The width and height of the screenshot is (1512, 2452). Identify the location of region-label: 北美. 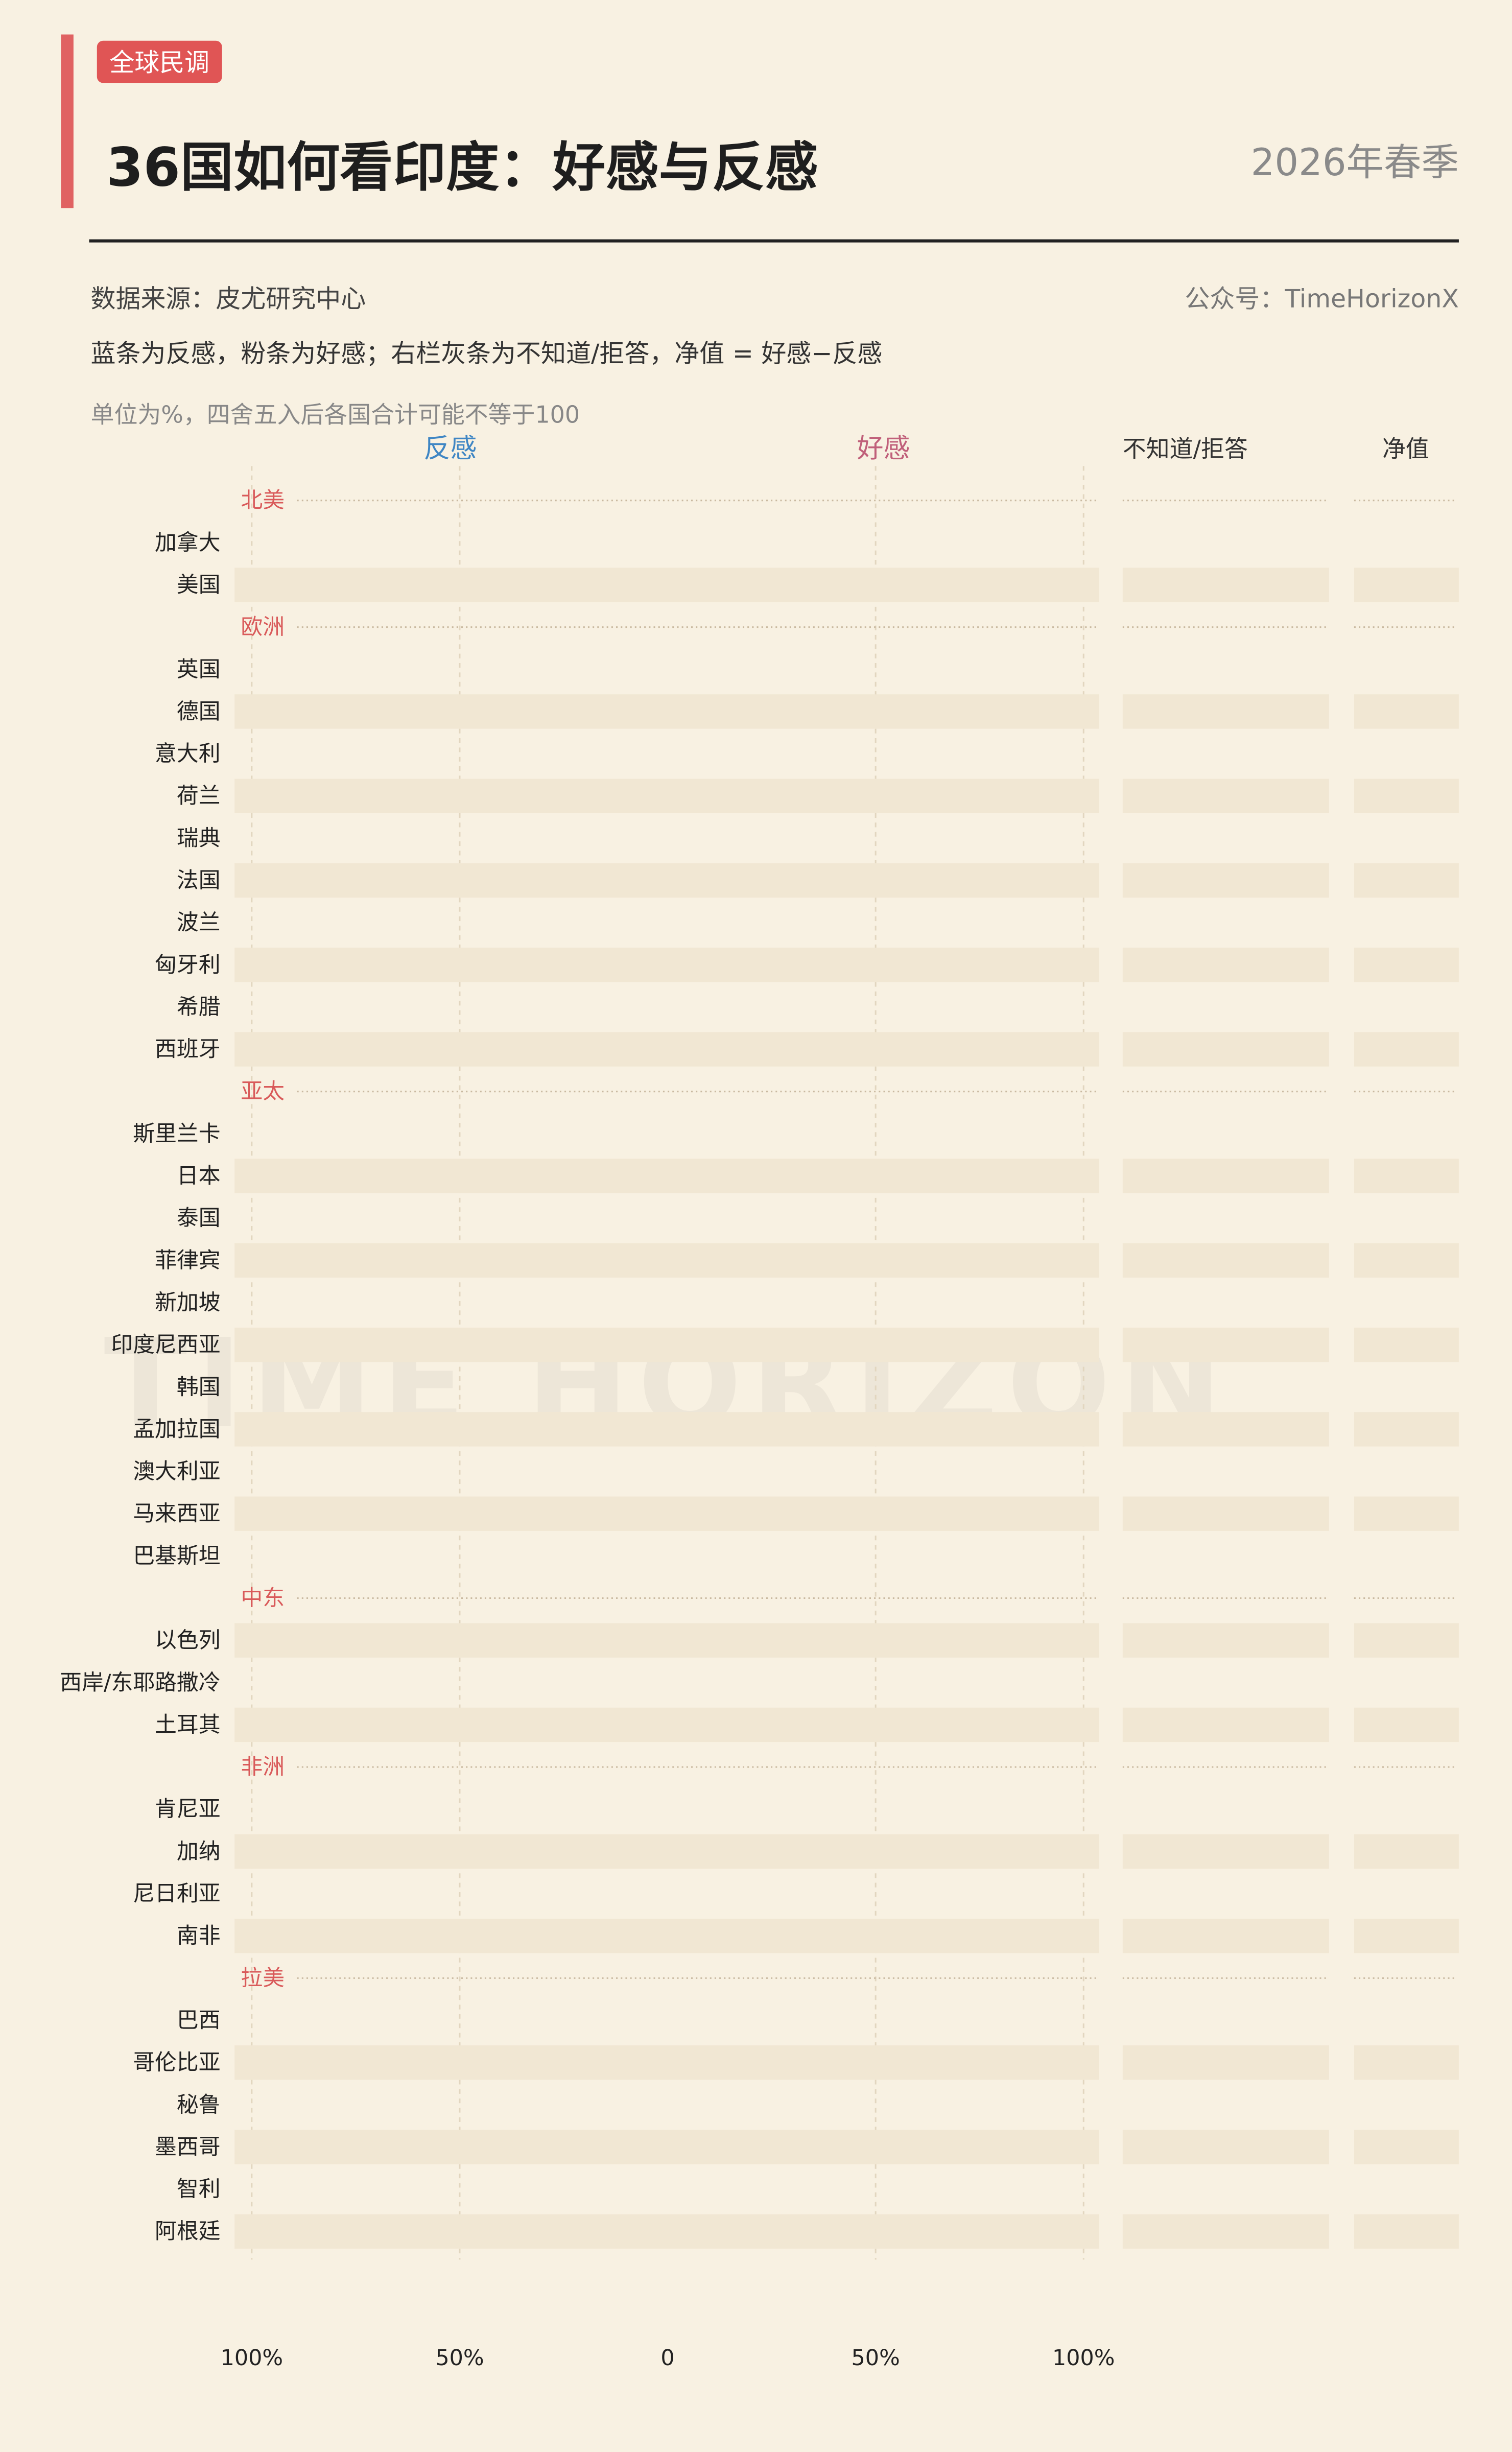
(263, 500).